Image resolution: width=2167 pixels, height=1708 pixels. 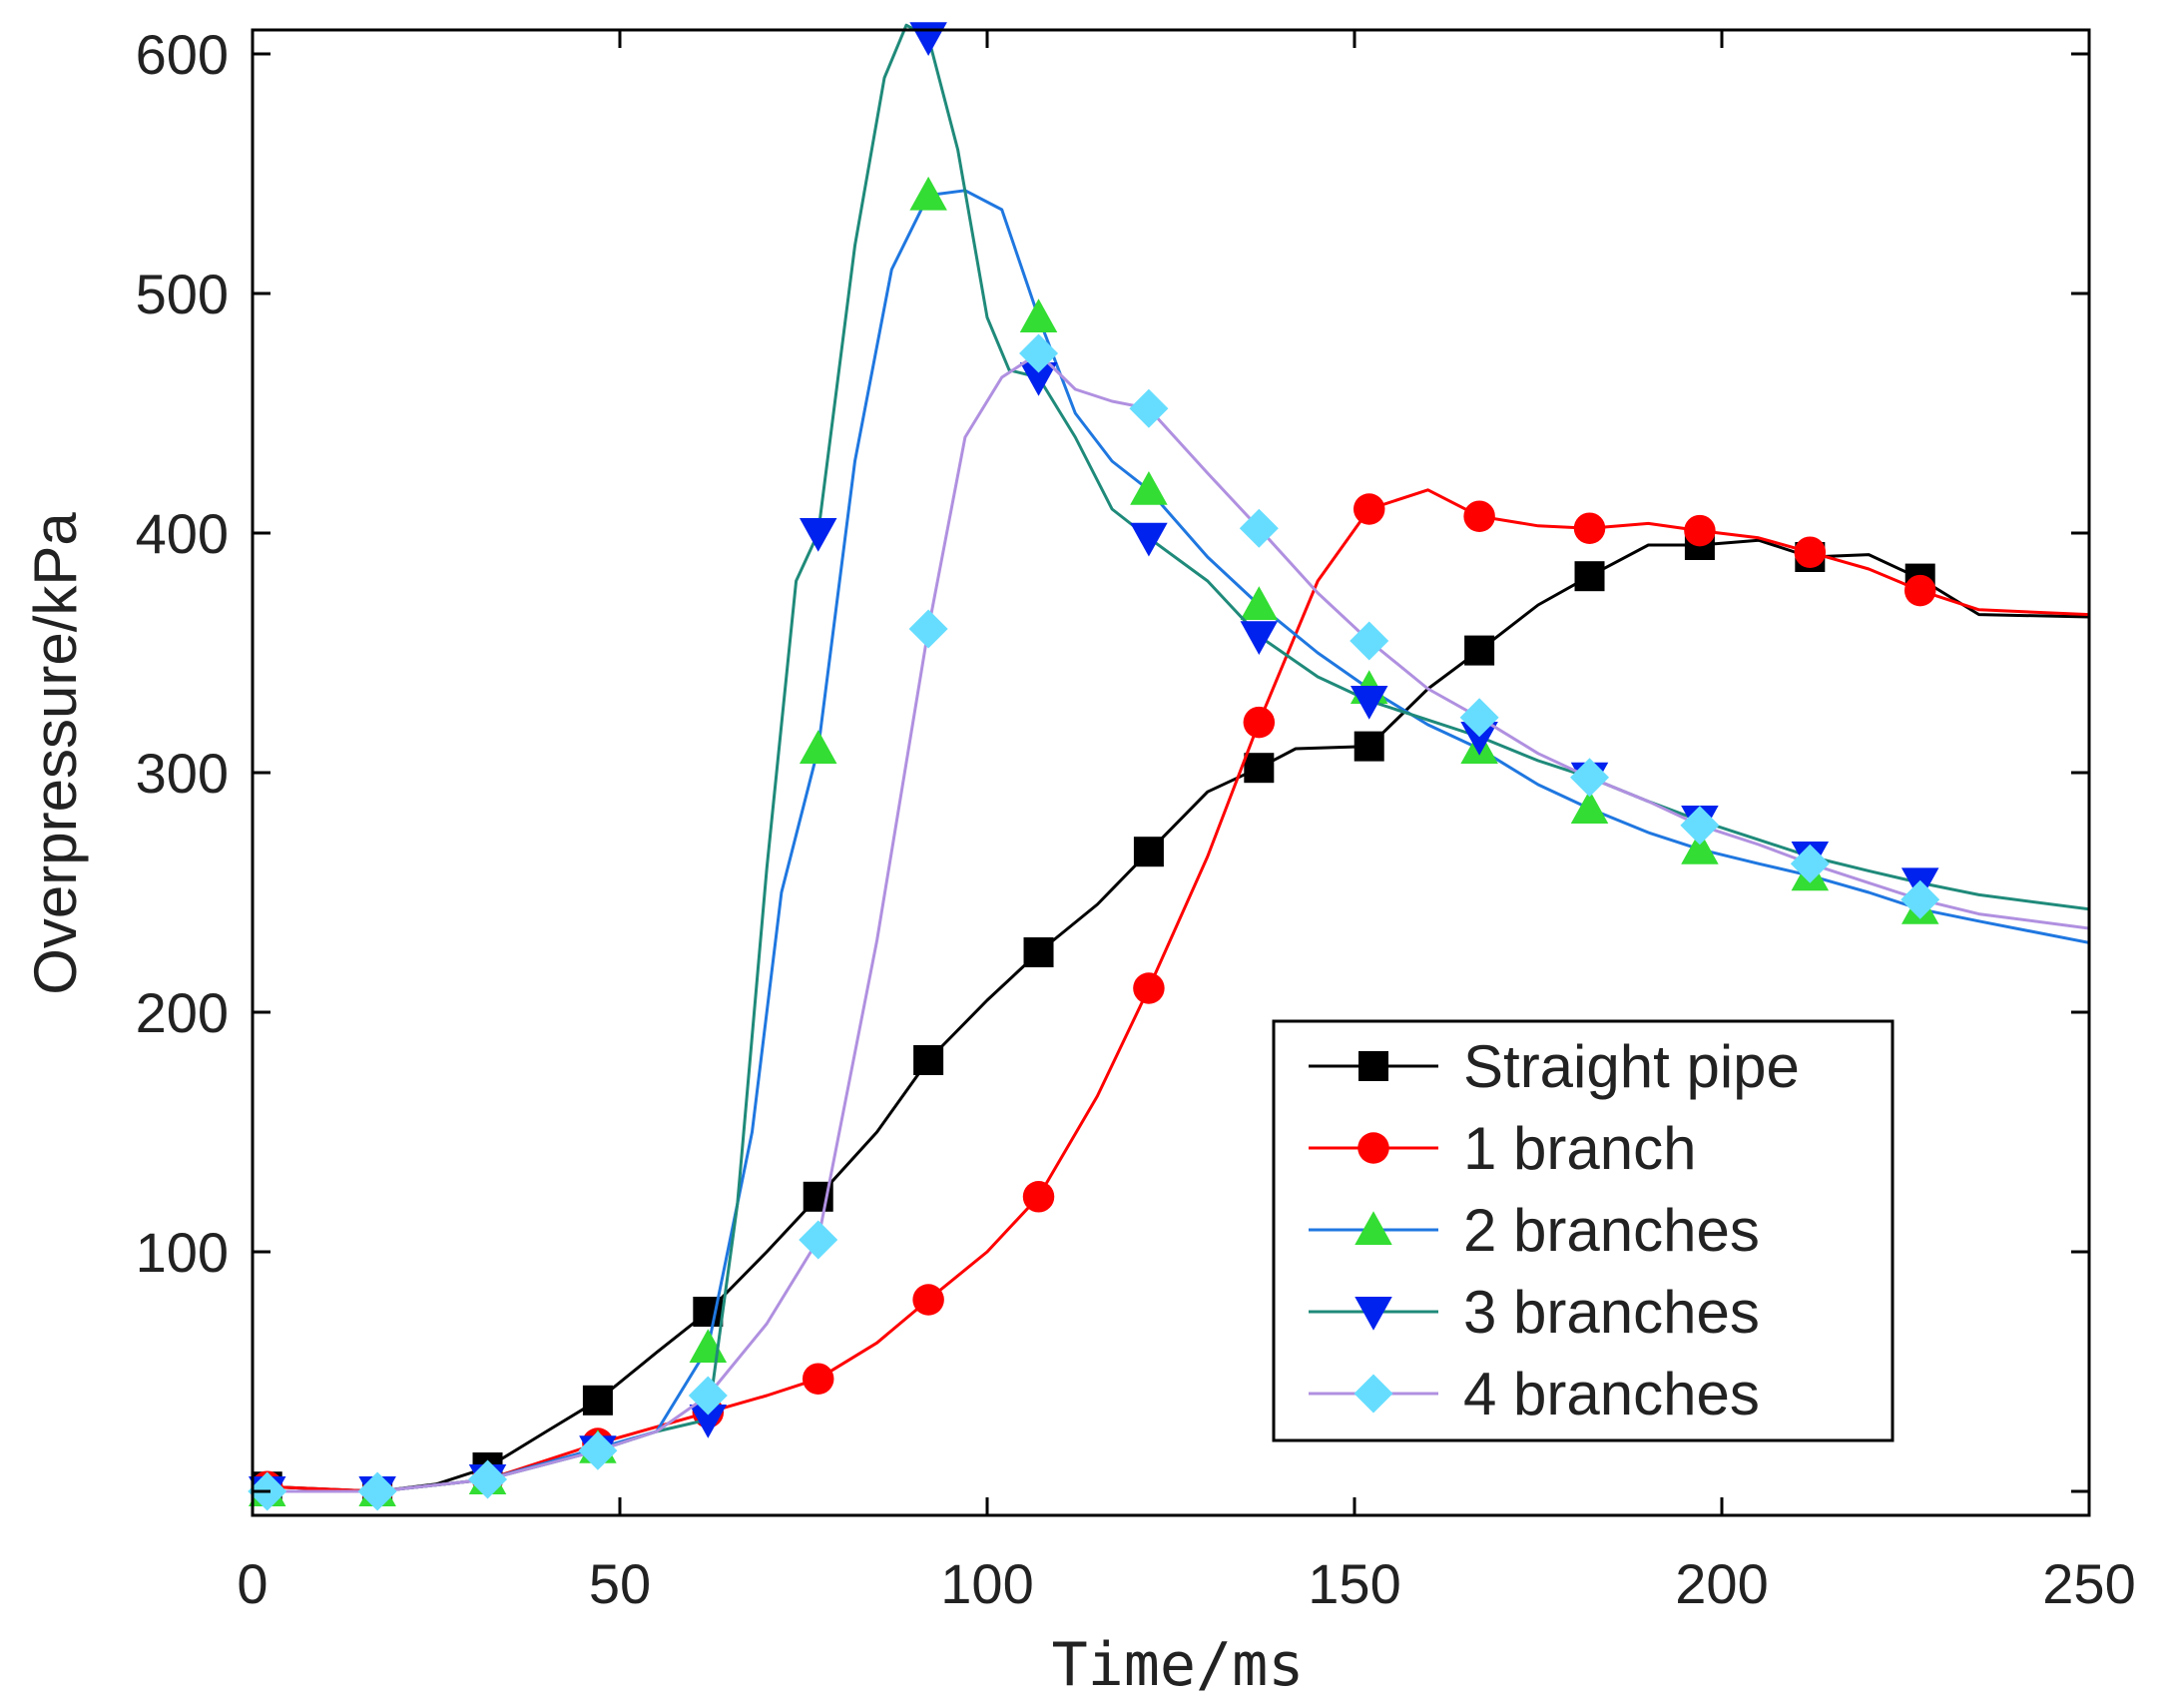 I want to click on y-tick-label: 300, so click(x=183, y=773).